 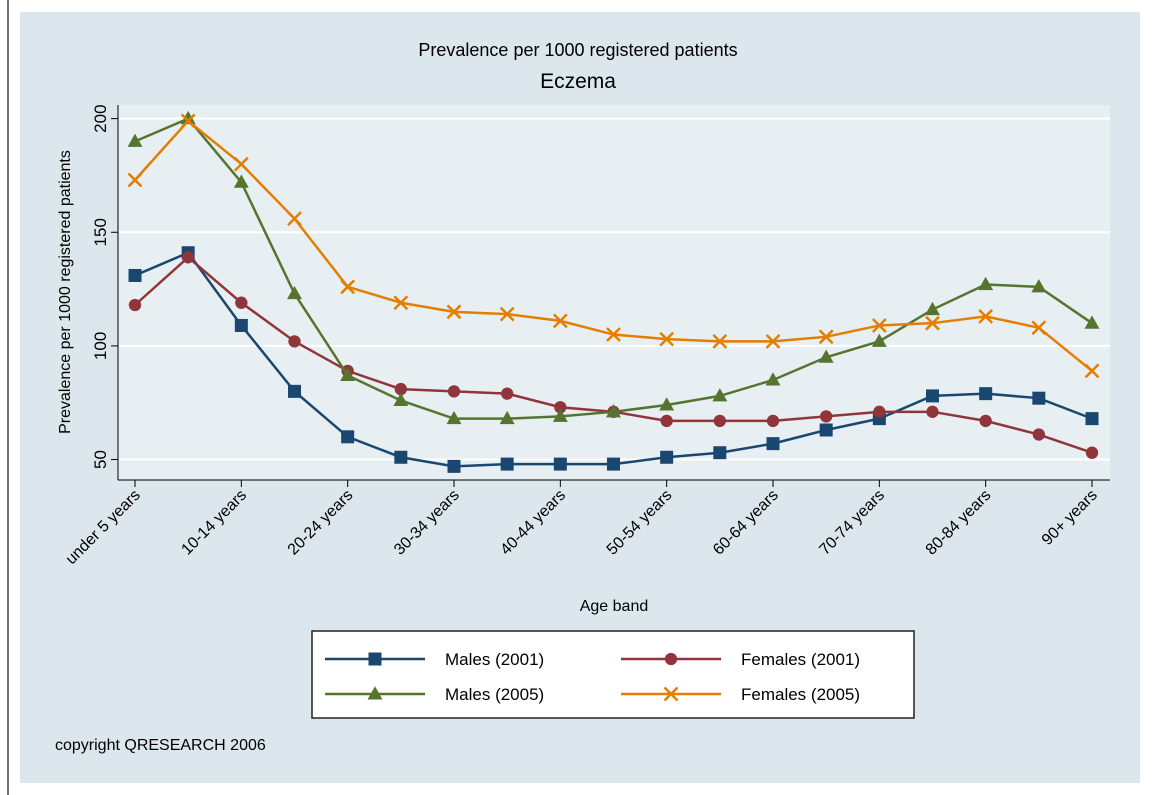 What do you see at coordinates (800, 694) in the screenshot?
I see `legend-label: Females (2005)` at bounding box center [800, 694].